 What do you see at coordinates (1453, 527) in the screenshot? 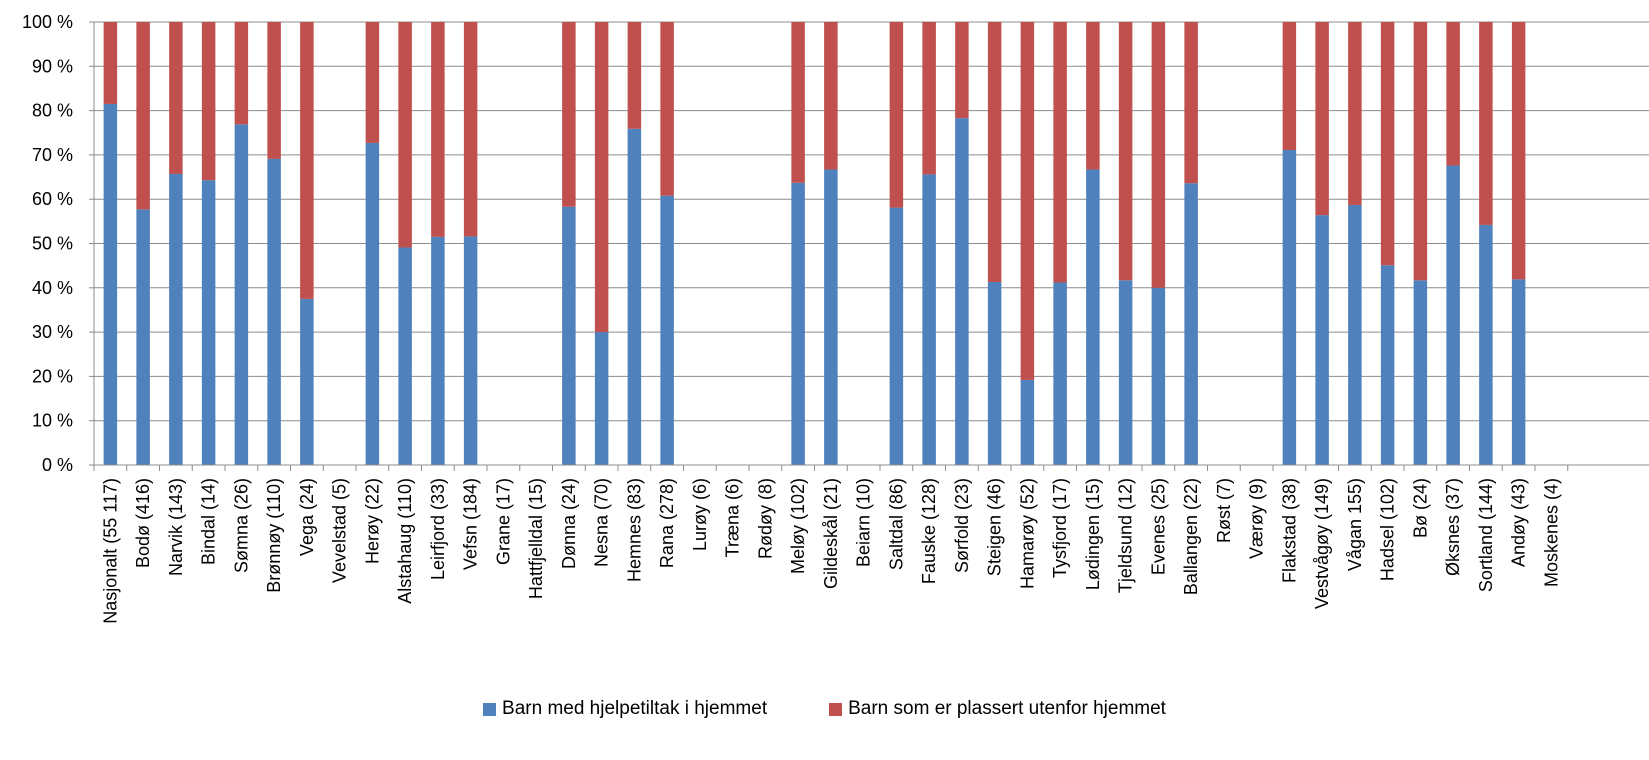
I see `x-category-label: Øksnes (37)` at bounding box center [1453, 527].